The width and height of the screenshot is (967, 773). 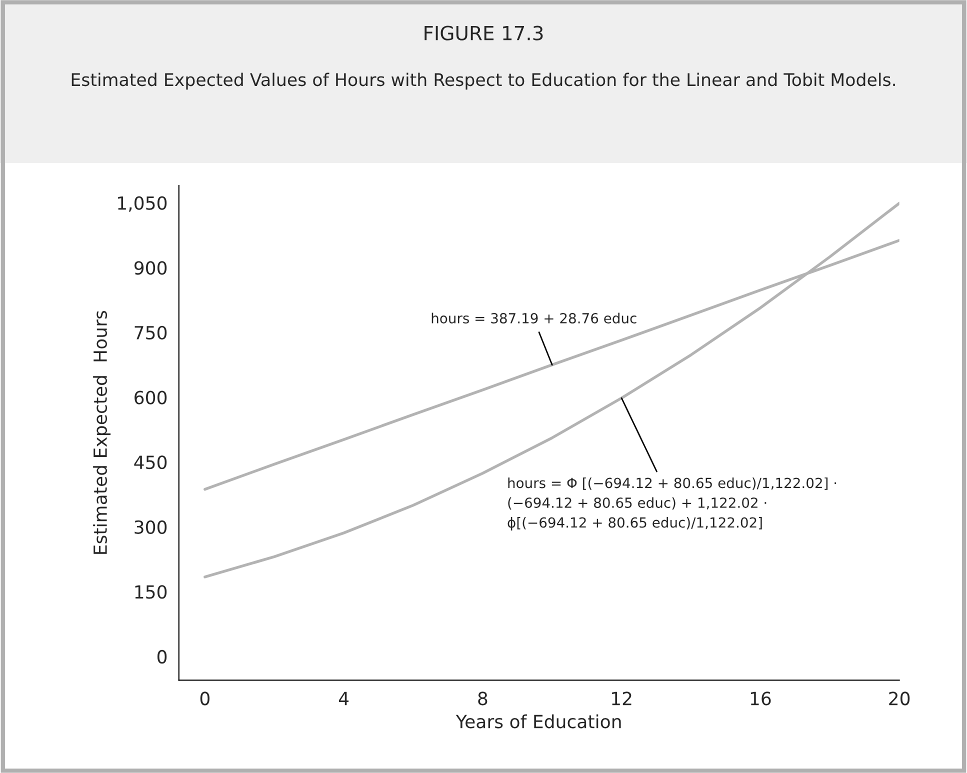 What do you see at coordinates (538, 721) in the screenshot?
I see `x-axis-title: Years of Education` at bounding box center [538, 721].